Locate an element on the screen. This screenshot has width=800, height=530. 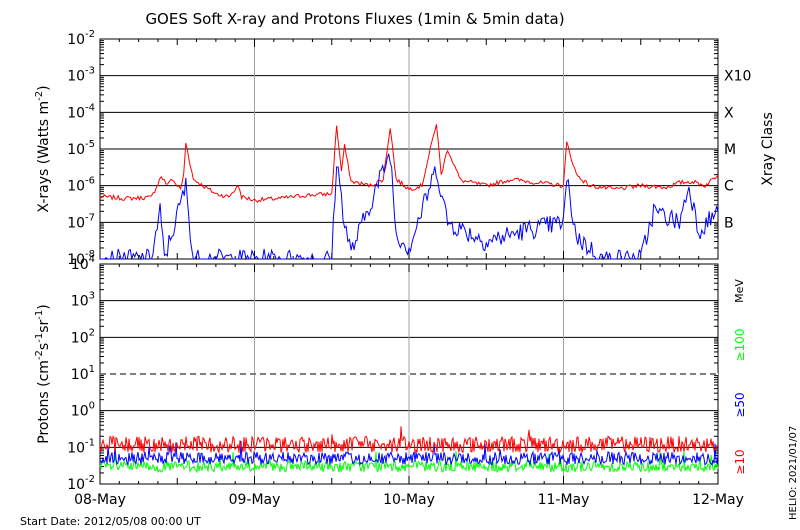
proton-series-blue is located at coordinates (409, 453).